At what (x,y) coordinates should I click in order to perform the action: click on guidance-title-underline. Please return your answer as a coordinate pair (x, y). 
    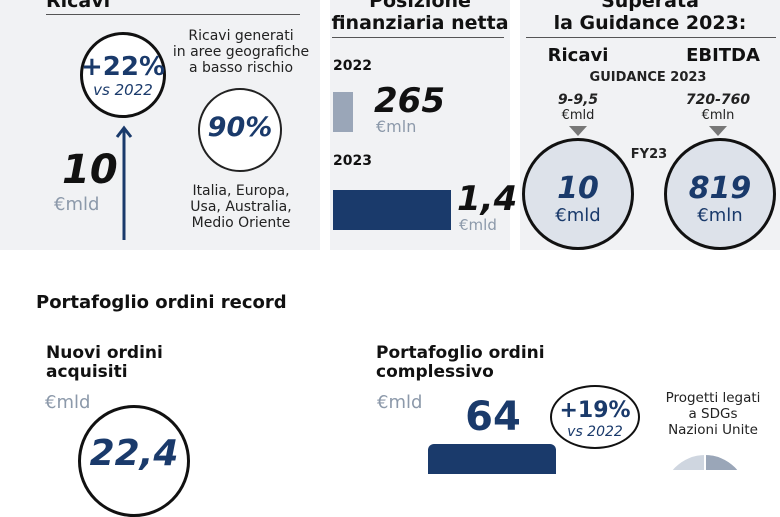
    Looking at the image, I should click on (651, 37).